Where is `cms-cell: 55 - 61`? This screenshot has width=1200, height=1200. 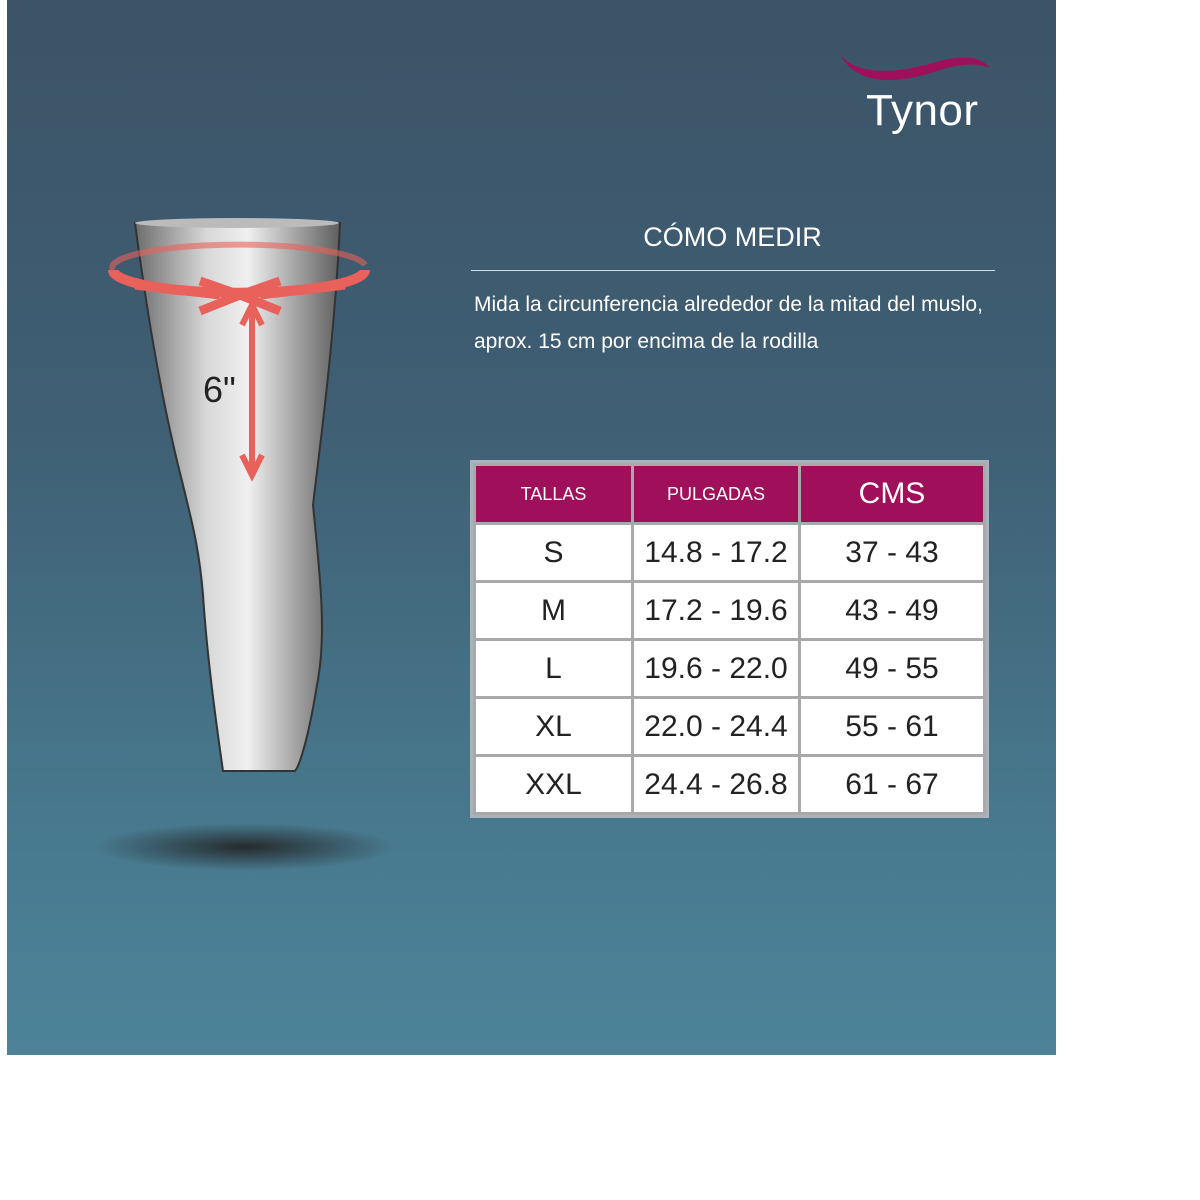 cms-cell: 55 - 61 is located at coordinates (892, 726).